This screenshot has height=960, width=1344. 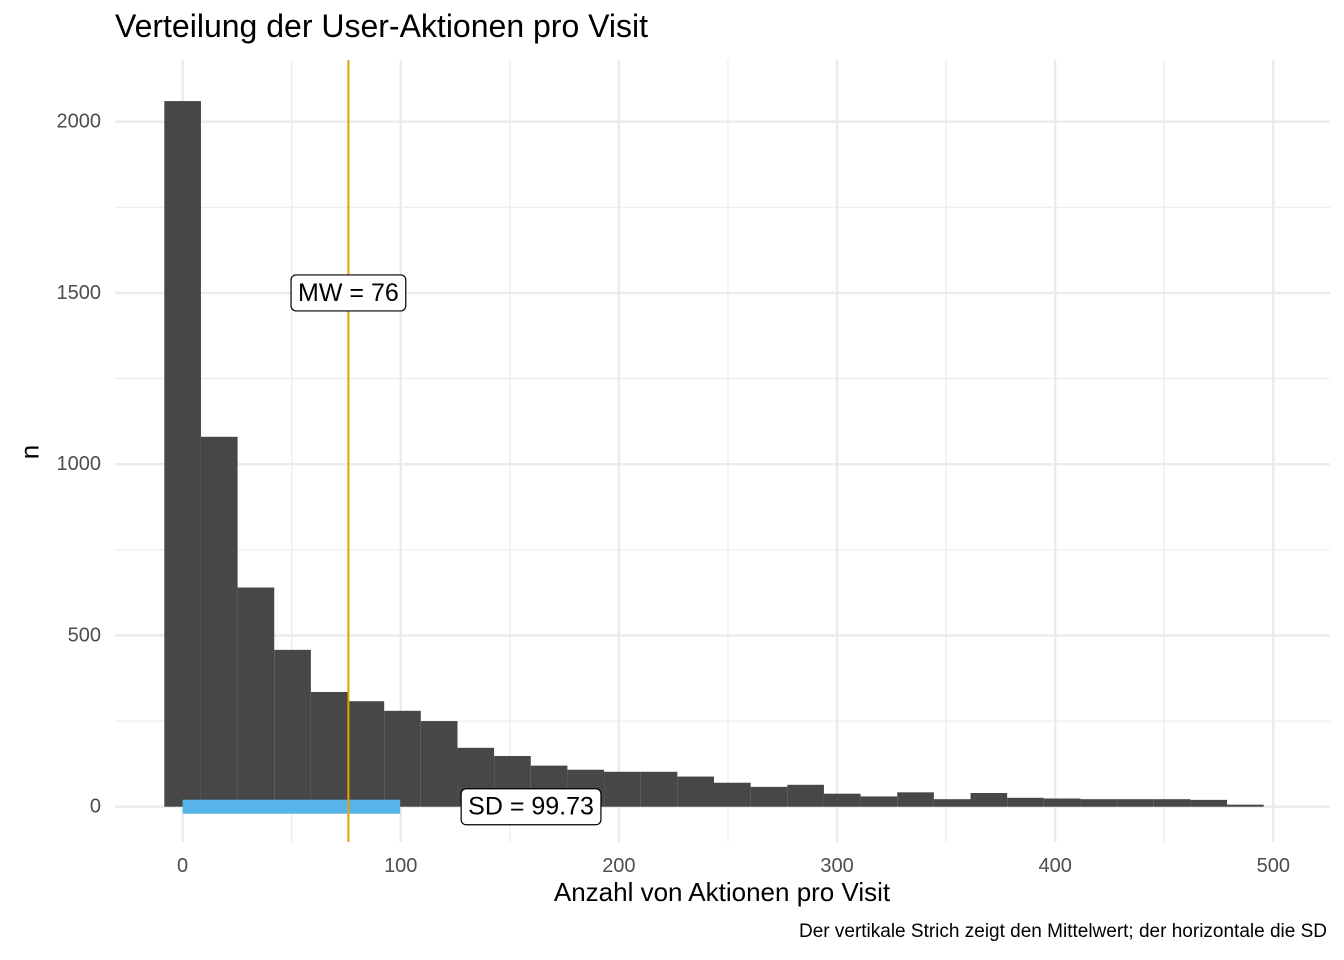 I want to click on mean-label-box, so click(x=348, y=293).